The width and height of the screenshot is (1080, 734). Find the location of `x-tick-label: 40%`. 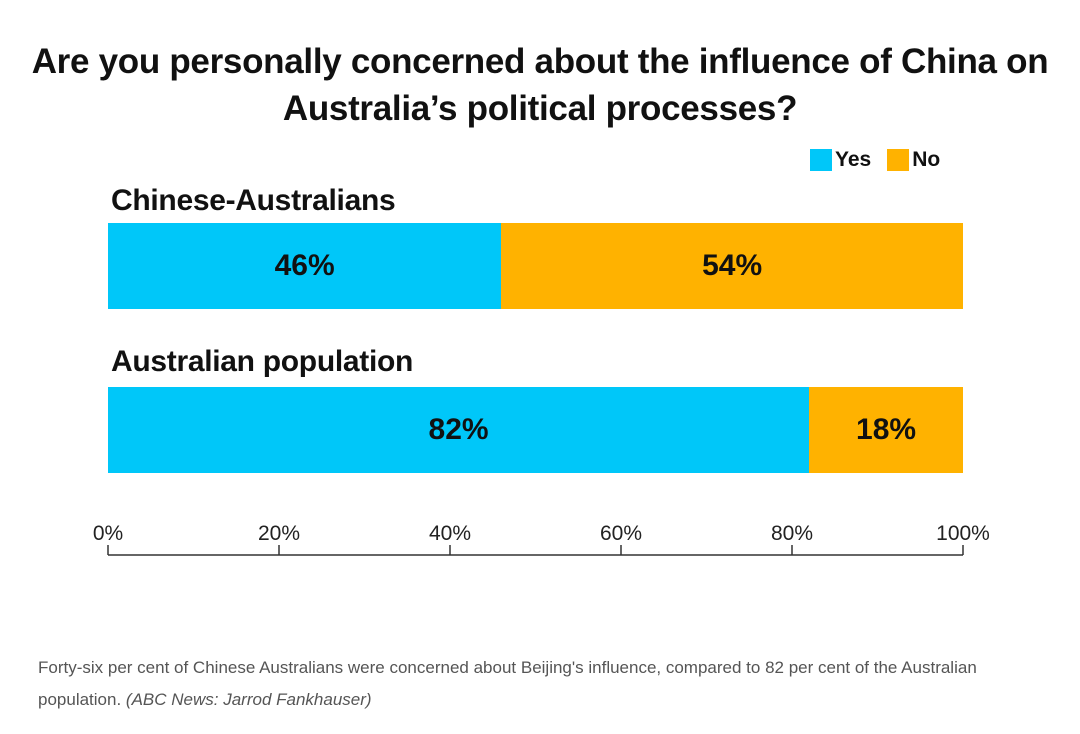

x-tick-label: 40% is located at coordinates (450, 533).